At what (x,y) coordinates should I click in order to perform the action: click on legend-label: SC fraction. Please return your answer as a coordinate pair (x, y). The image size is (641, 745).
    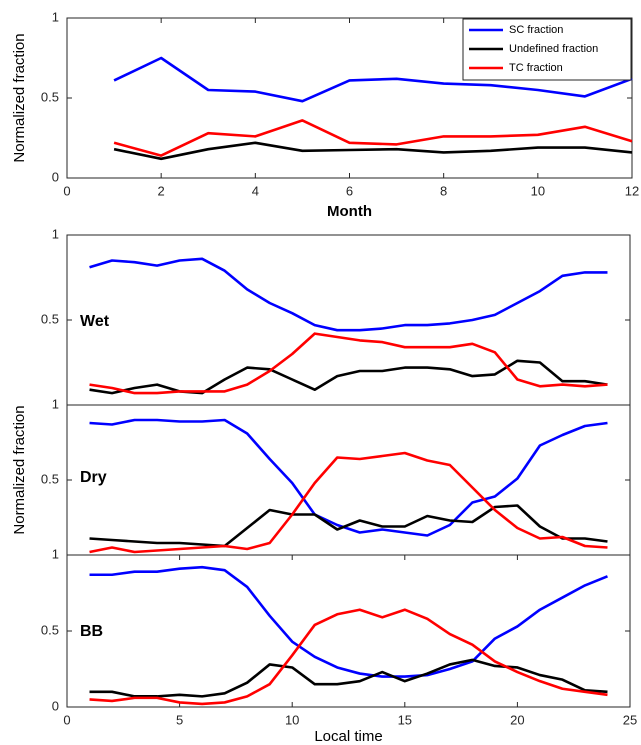
    Looking at the image, I should click on (536, 30).